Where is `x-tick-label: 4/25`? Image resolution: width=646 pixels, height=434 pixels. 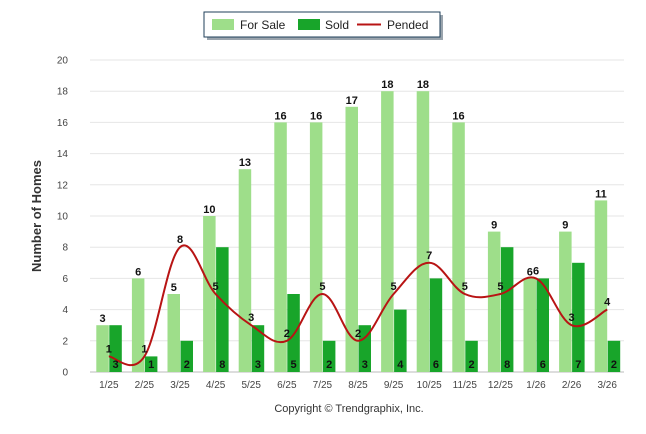 x-tick-label: 4/25 is located at coordinates (216, 385).